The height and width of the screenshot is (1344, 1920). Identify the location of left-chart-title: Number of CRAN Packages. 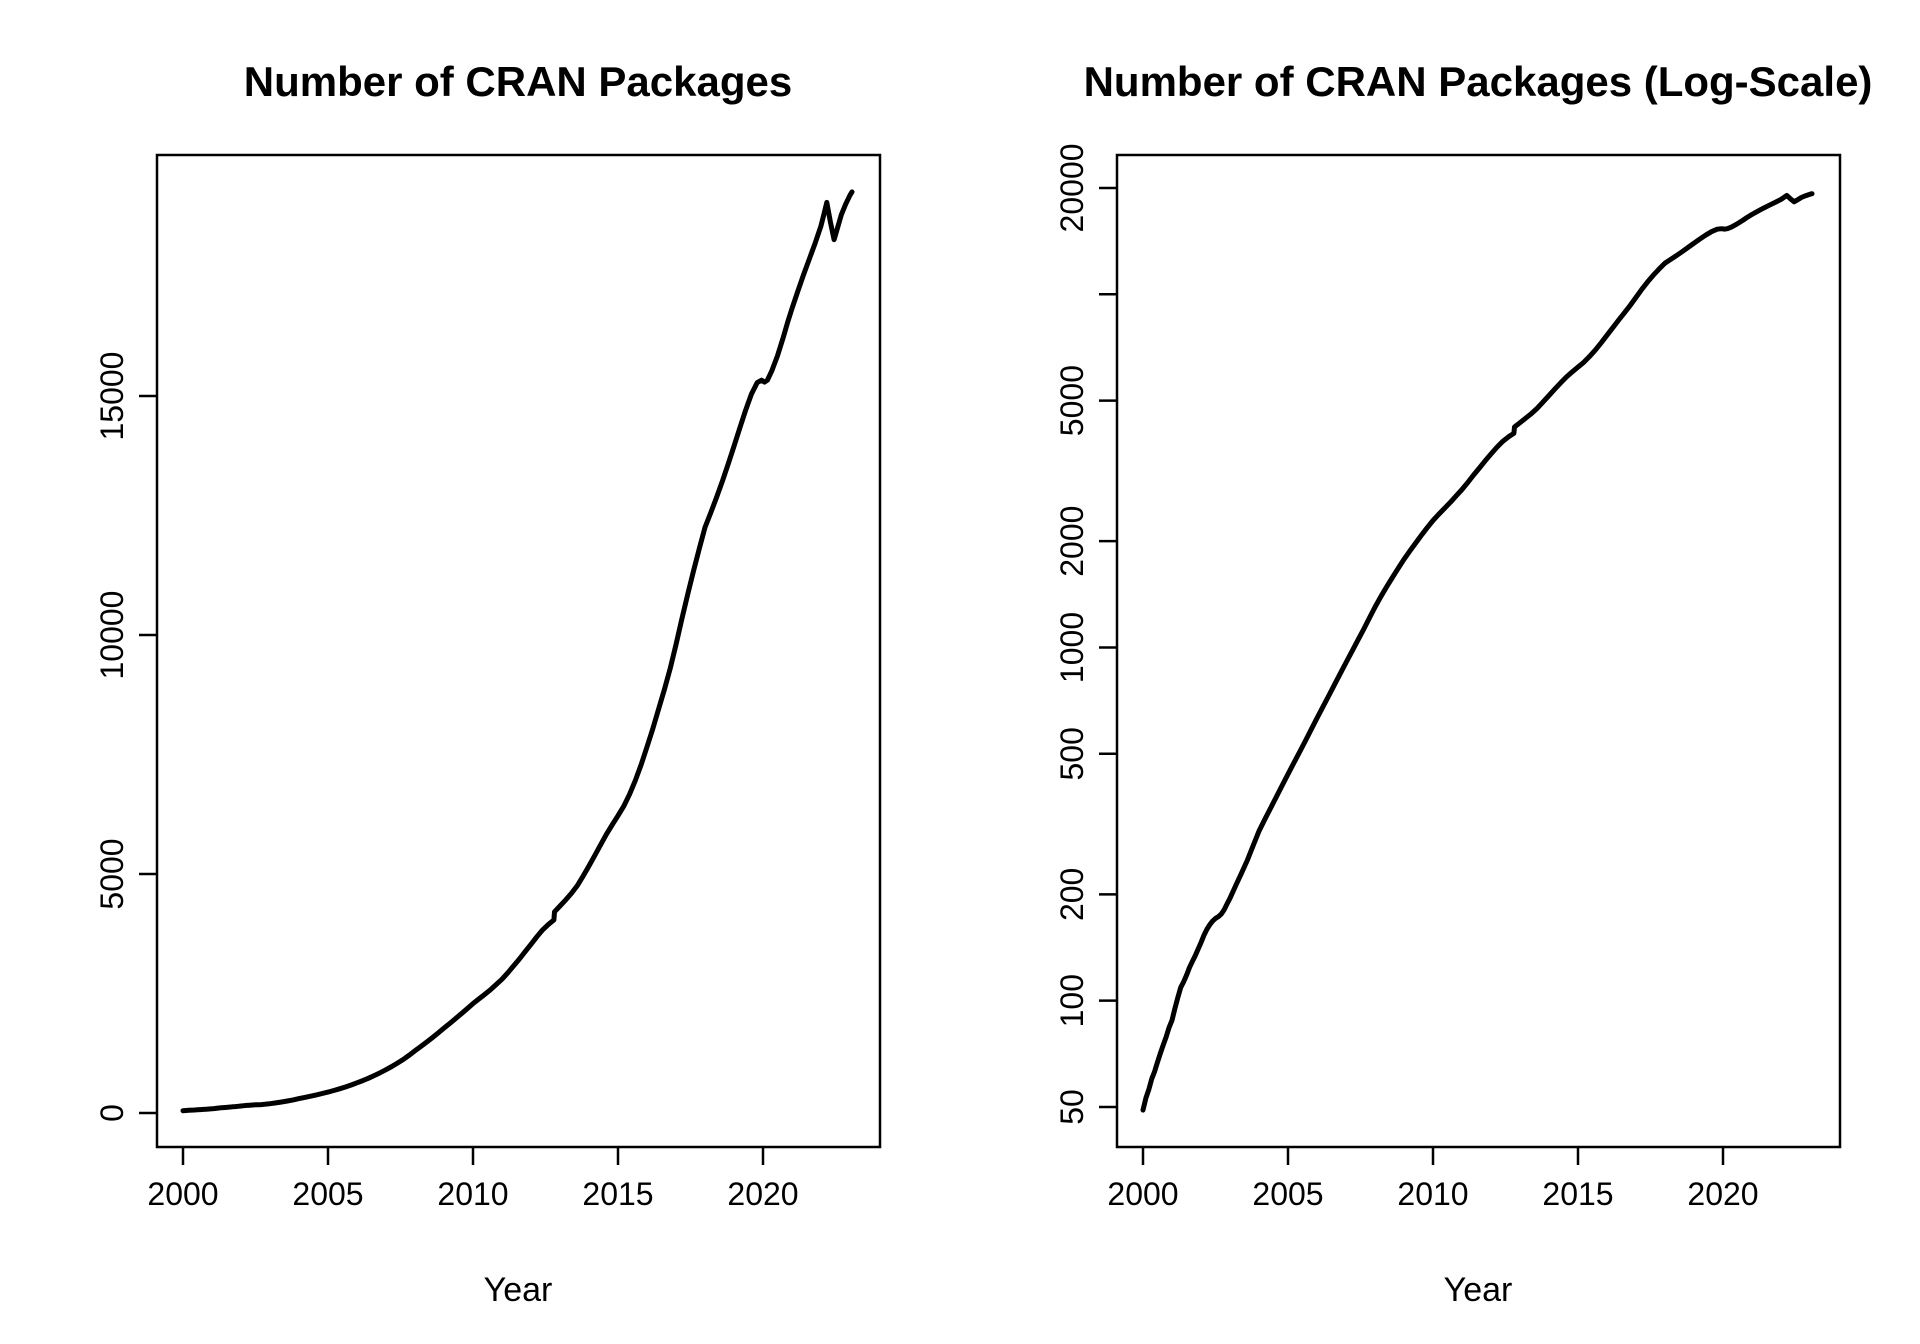
(518, 81).